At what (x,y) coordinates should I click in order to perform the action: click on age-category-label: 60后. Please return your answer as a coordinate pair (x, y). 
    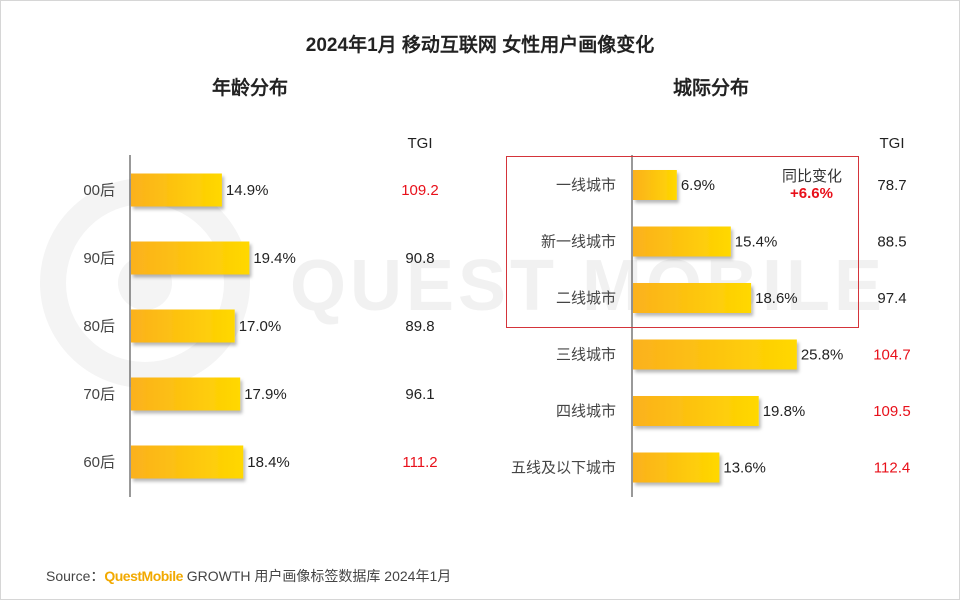
    Looking at the image, I should click on (99, 462).